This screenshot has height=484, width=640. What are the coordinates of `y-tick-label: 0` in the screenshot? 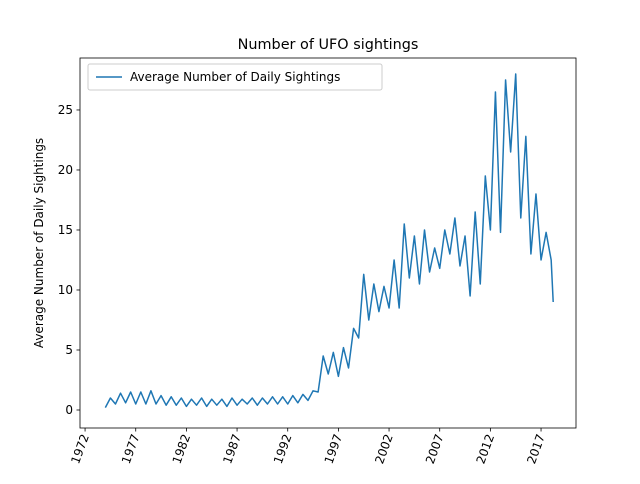 It's located at (69, 410).